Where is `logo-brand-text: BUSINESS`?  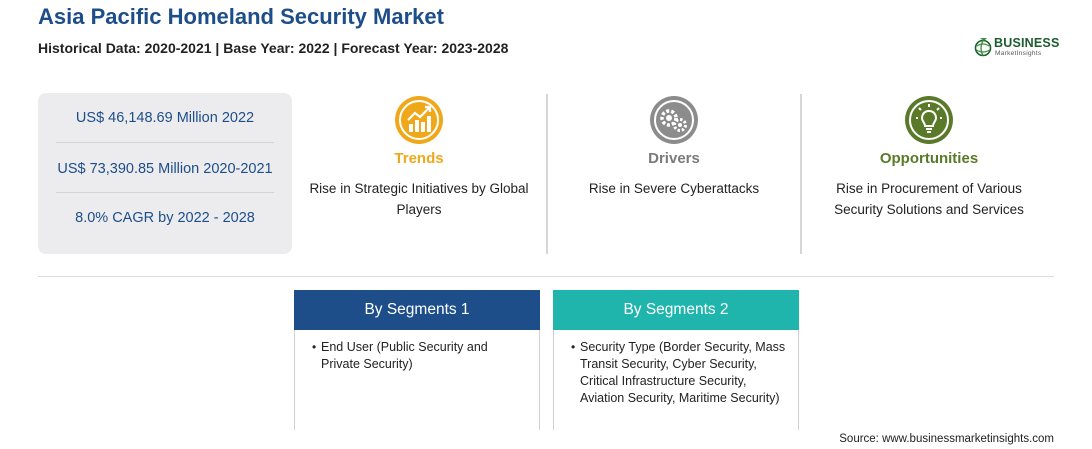
logo-brand-text: BUSINESS is located at coordinates (1027, 43).